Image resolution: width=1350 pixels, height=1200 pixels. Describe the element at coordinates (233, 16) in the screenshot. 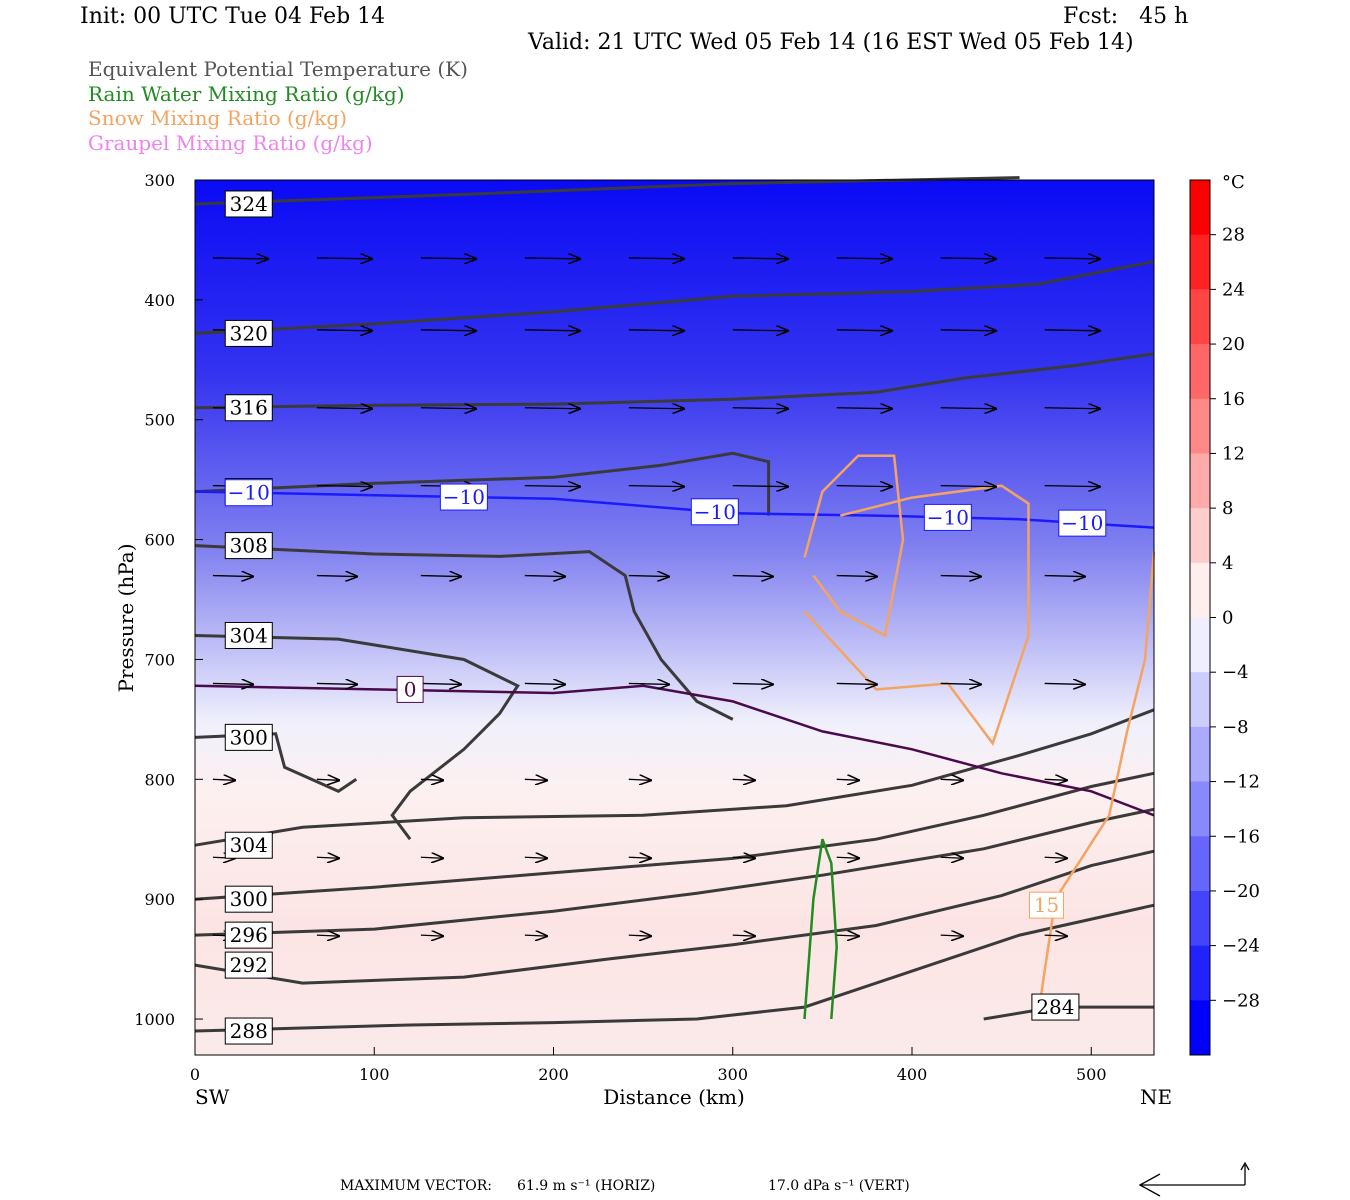

I see `init-time: Init: 00 UTC Tue 04 Feb 14` at that location.